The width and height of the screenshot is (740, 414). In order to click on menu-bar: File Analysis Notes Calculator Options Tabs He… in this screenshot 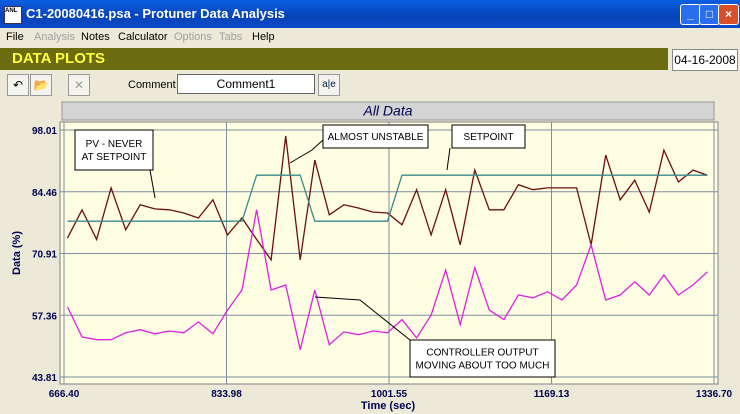, I will do `click(370, 37)`.